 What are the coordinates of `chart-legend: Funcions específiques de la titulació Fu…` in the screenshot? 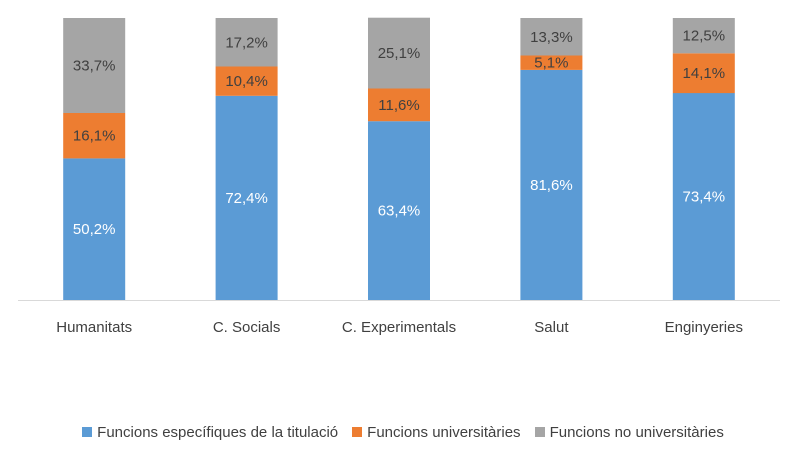 It's located at (403, 432).